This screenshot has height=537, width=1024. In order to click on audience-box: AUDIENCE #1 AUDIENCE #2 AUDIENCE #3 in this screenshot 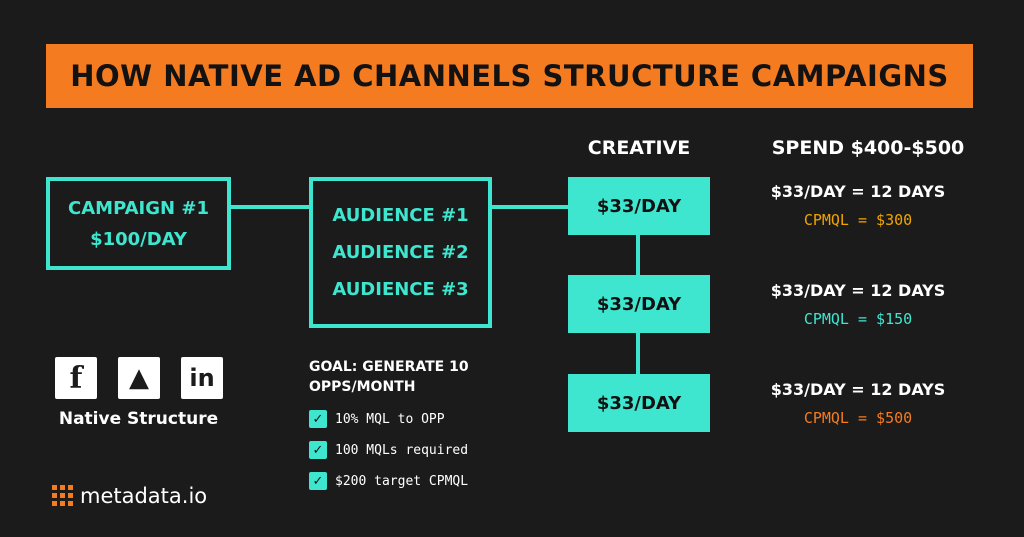, I will do `click(400, 252)`.